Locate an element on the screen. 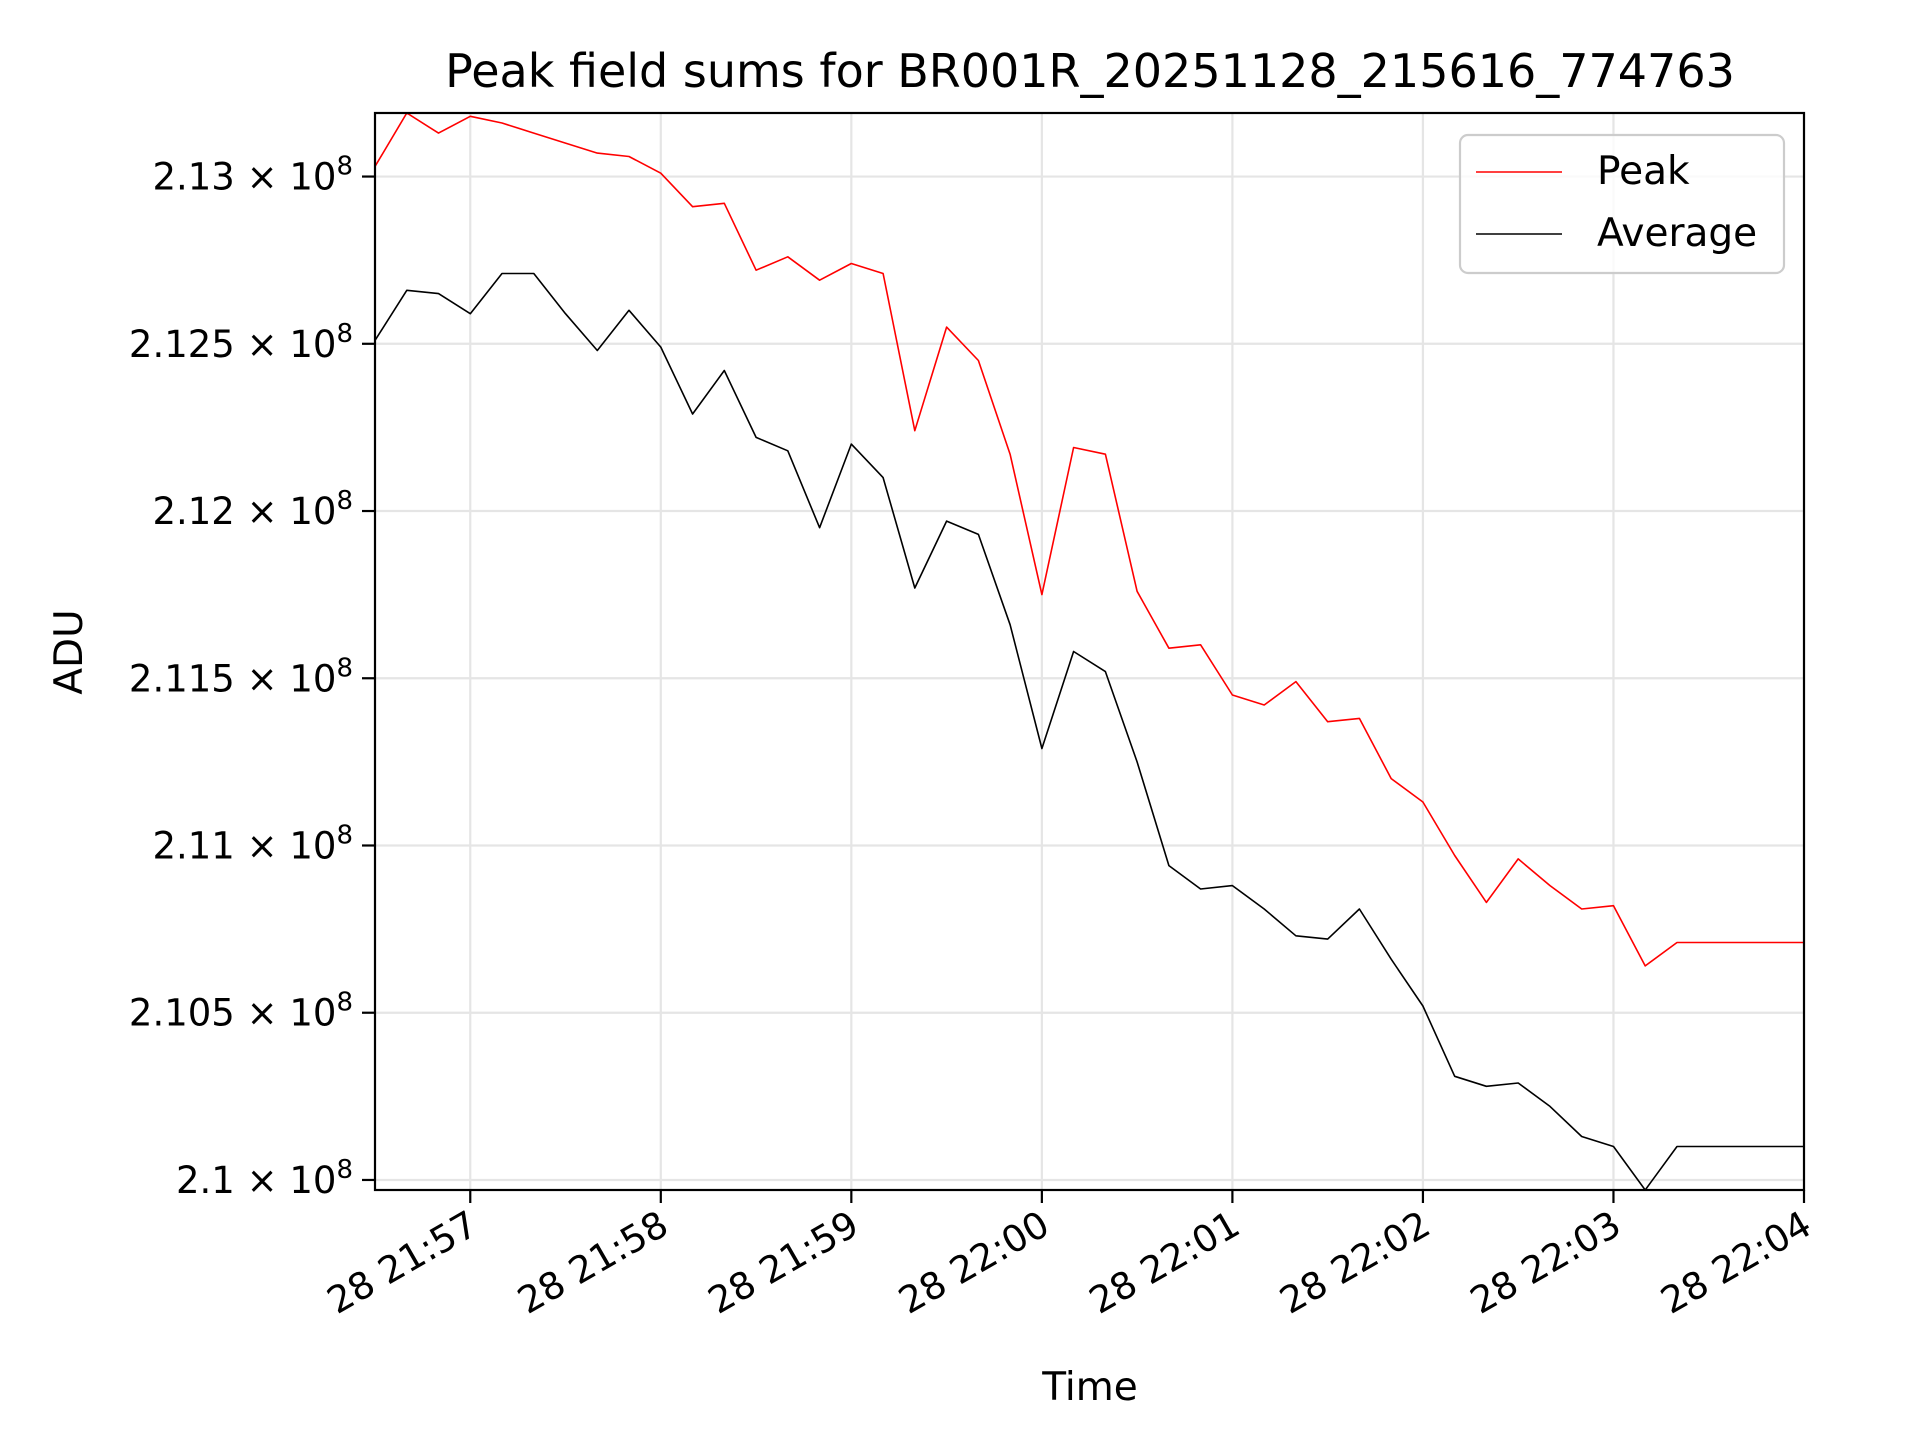 The height and width of the screenshot is (1440, 1920). x-axis-label: Time is located at coordinates (1089, 1387).